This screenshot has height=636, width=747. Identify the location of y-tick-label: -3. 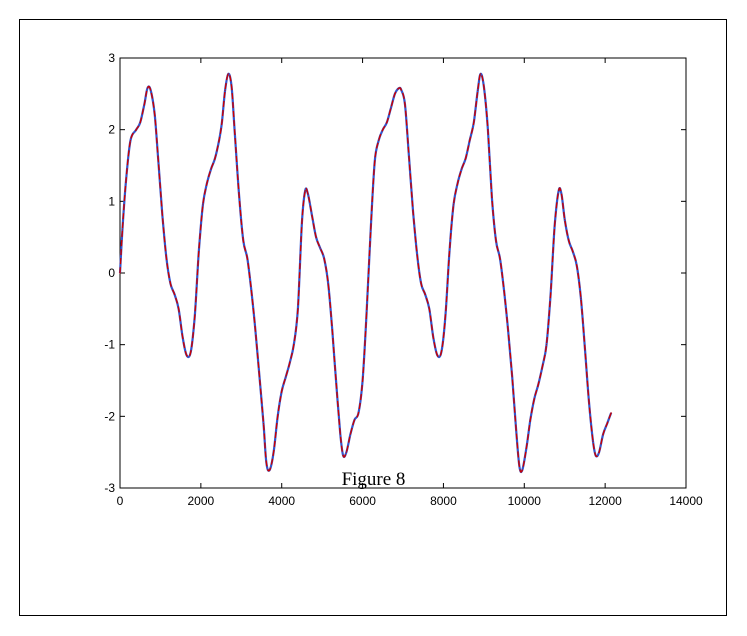
(109, 488).